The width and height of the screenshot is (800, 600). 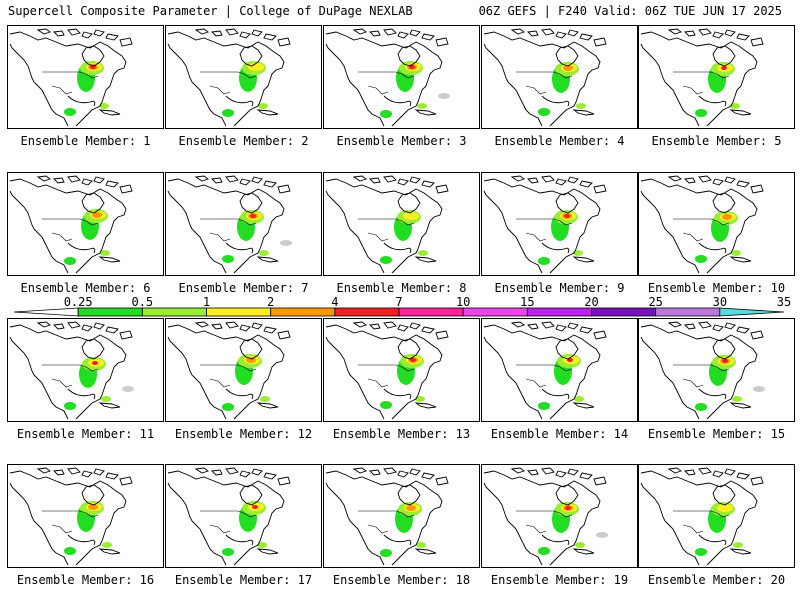 I want to click on ensemble-member-label: Ensemble Member: 19, so click(x=559, y=580).